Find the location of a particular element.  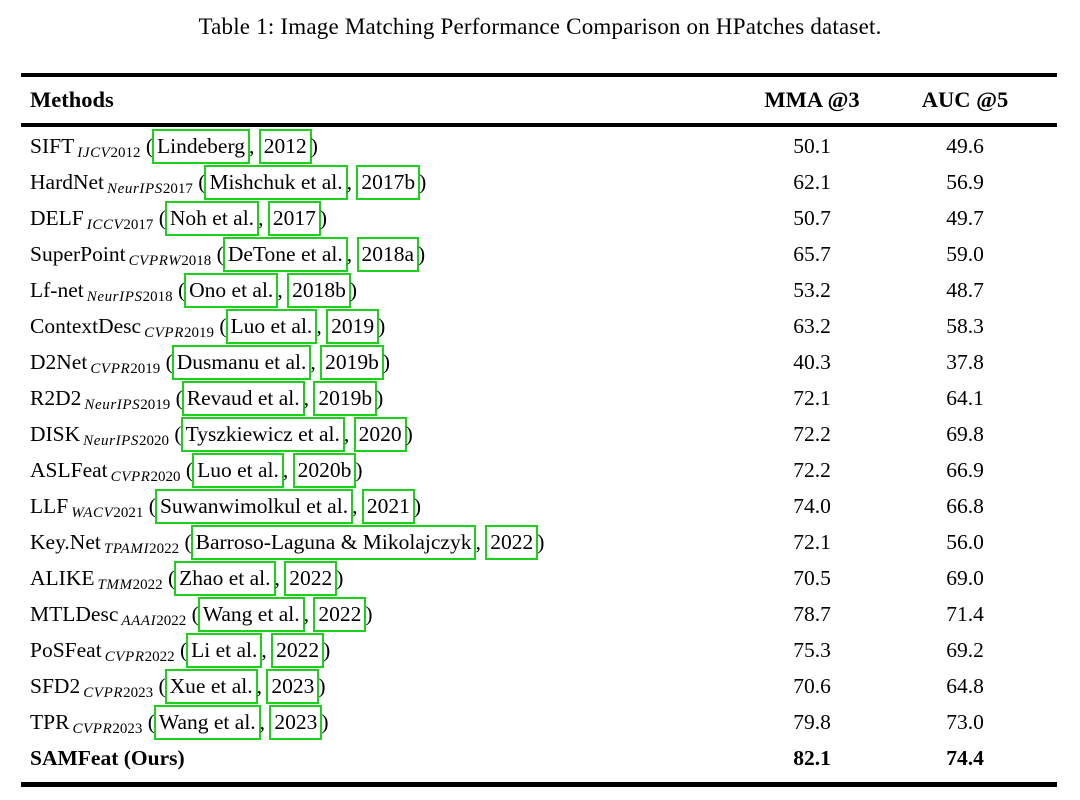

method-name: TPR is located at coordinates (50, 722).